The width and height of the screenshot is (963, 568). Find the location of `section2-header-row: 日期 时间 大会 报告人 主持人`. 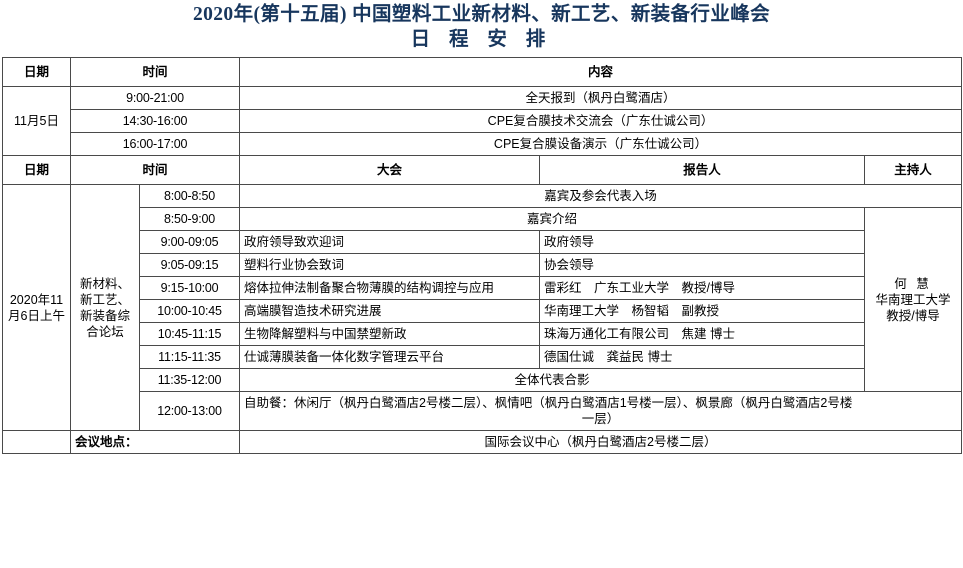

section2-header-row: 日期 时间 大会 报告人 主持人 is located at coordinates (482, 170).